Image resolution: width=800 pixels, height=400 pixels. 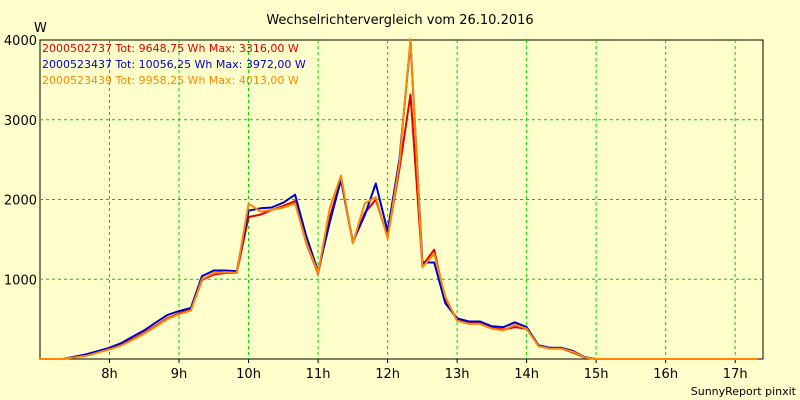 I want to click on x-axis: 8h 9h 10h 11h 12h 13h 14h 15h 16h 17h, so click(x=424, y=370).